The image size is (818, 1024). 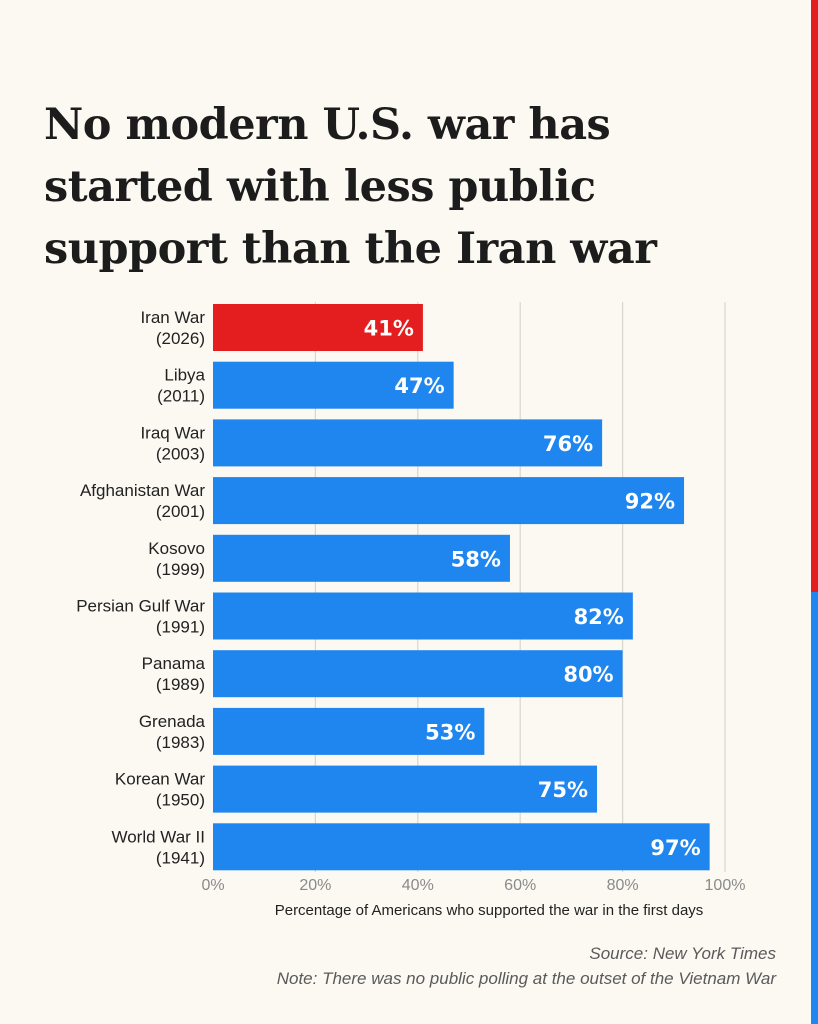 I want to click on category-label: Korean War, so click(x=160, y=779).